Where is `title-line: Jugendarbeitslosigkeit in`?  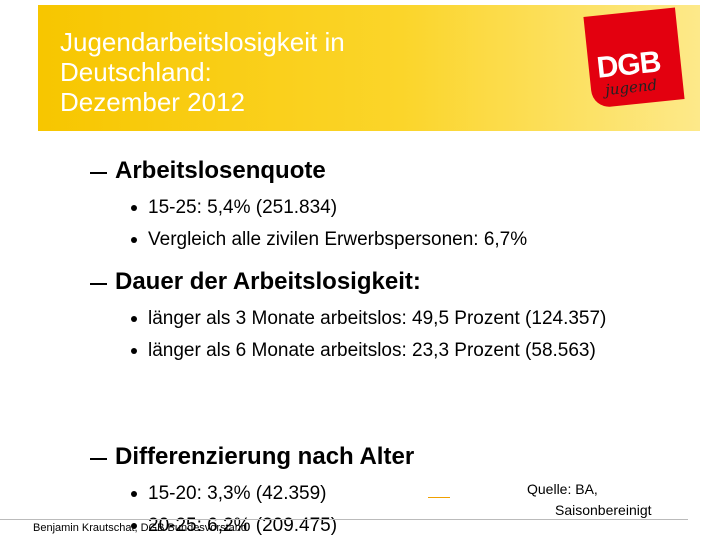 title-line: Jugendarbeitslosigkeit in is located at coordinates (202, 42).